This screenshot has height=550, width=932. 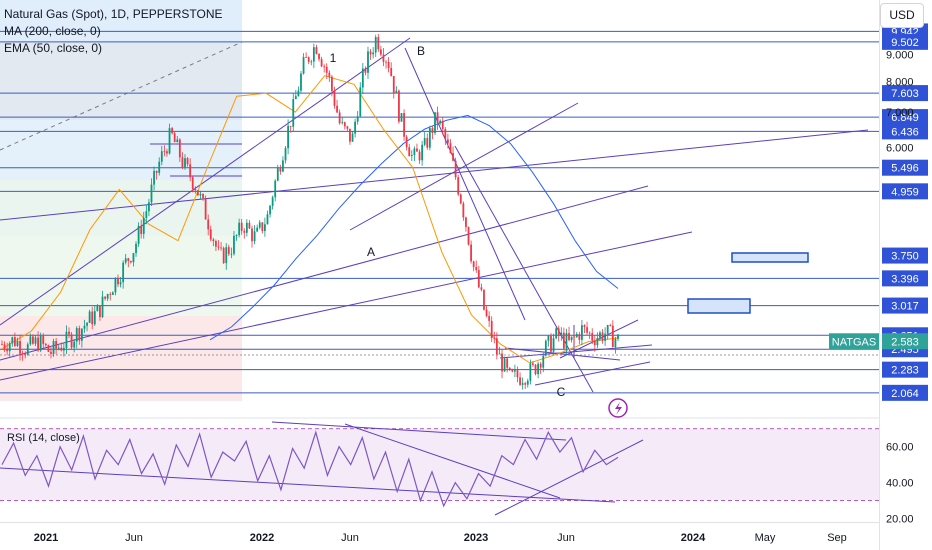 What do you see at coordinates (900, 484) in the screenshot?
I see `rsi-tick-label: 40.00` at bounding box center [900, 484].